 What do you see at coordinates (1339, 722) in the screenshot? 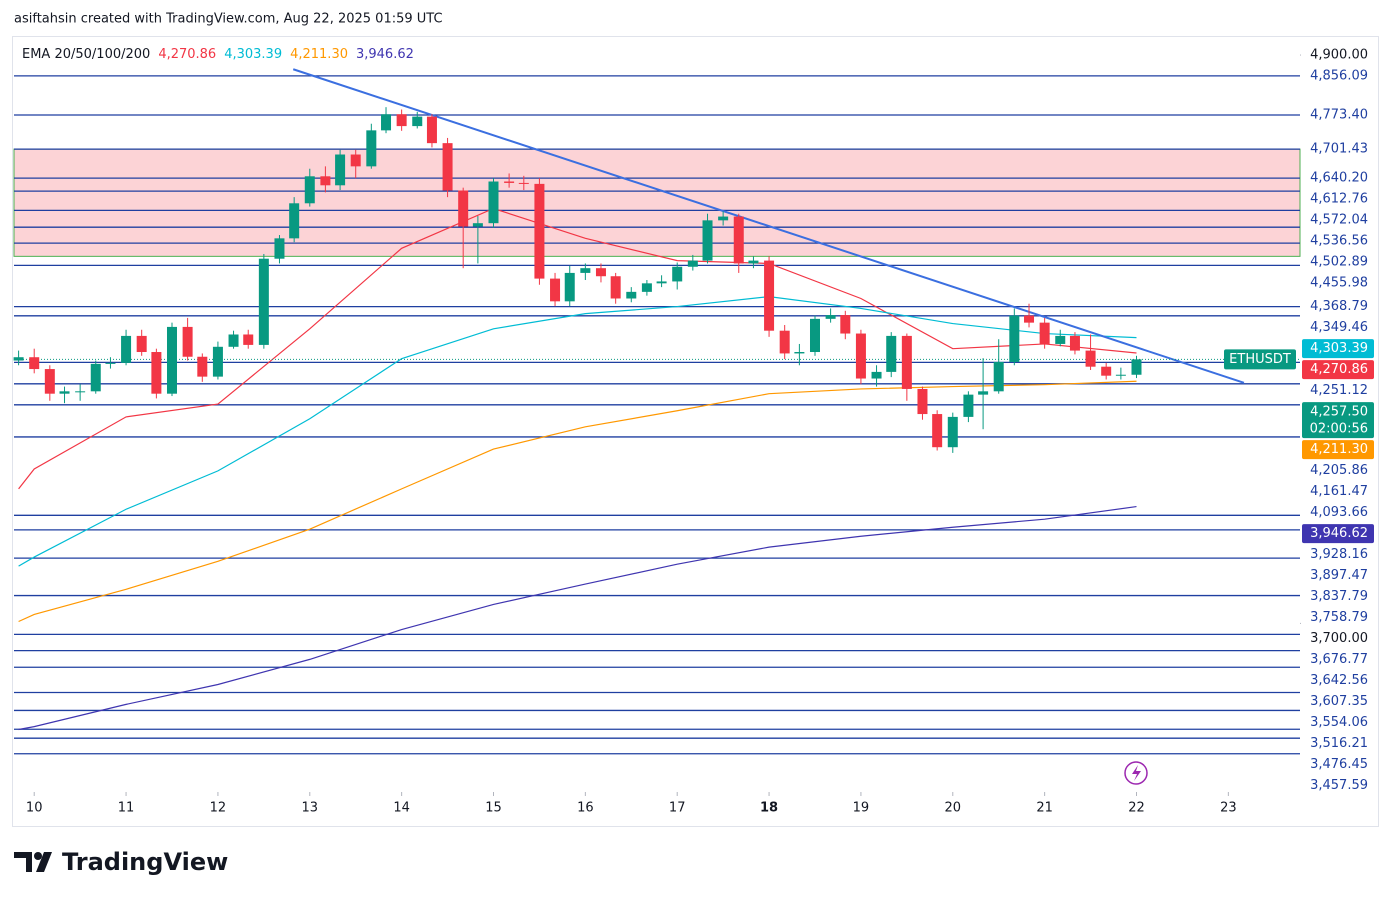
I see `level-label: 3,554.06` at bounding box center [1339, 722].